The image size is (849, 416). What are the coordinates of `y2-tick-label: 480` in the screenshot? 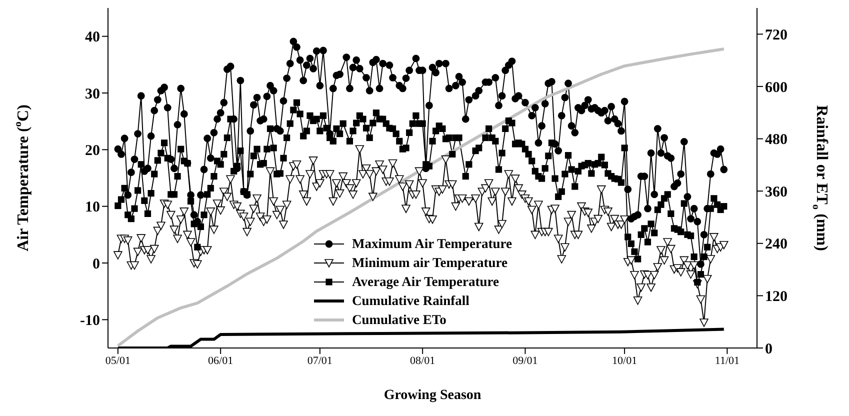 It's located at (776, 140).